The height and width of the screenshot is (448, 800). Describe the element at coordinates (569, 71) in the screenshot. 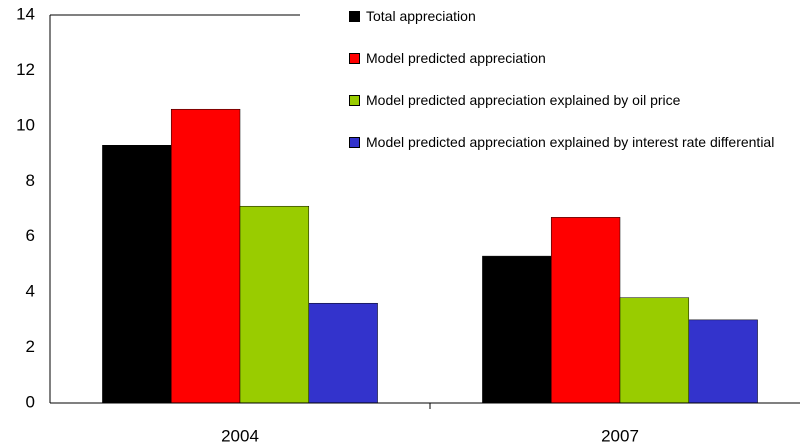

I see `legend-item: Model predicted appreciation` at that location.